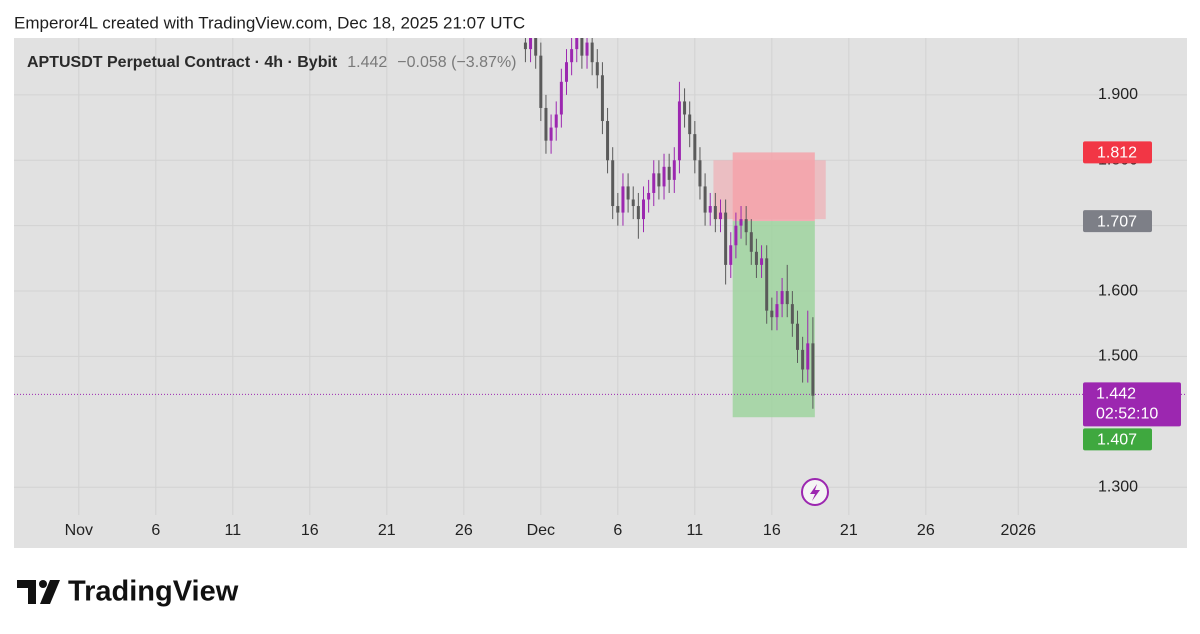  I want to click on countdown: 02:52:10, so click(1127, 414).